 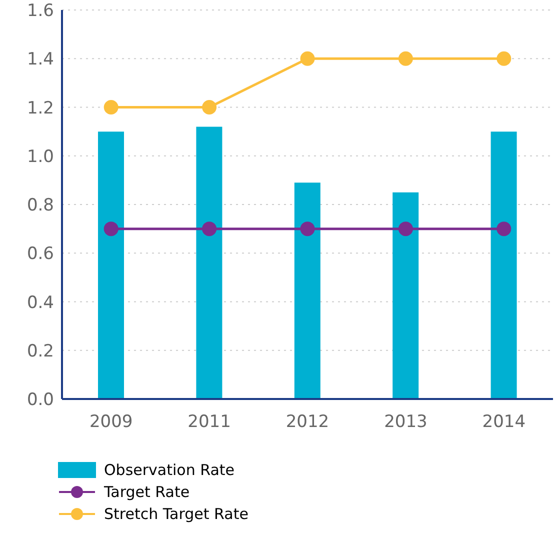 I want to click on legend-label: Target Rate, so click(x=147, y=492).